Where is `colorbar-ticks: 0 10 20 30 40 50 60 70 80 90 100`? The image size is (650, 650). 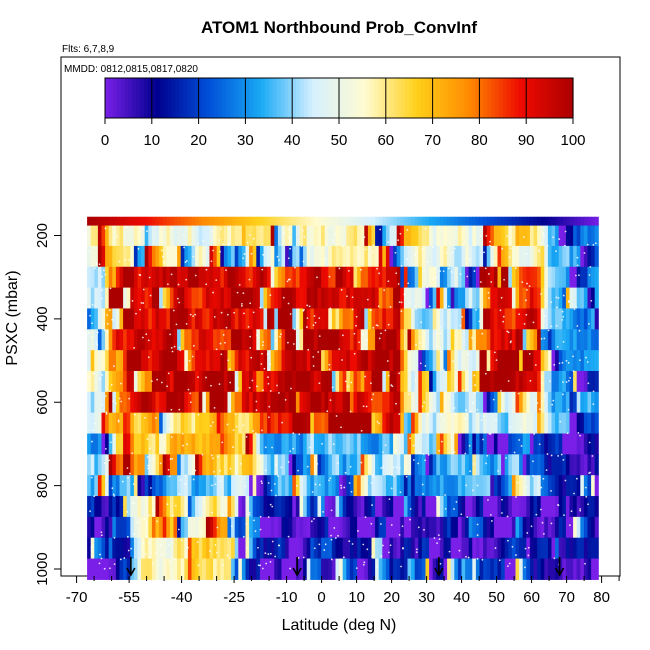 colorbar-ticks: 0 10 20 30 40 50 60 70 80 90 100 is located at coordinates (343, 113).